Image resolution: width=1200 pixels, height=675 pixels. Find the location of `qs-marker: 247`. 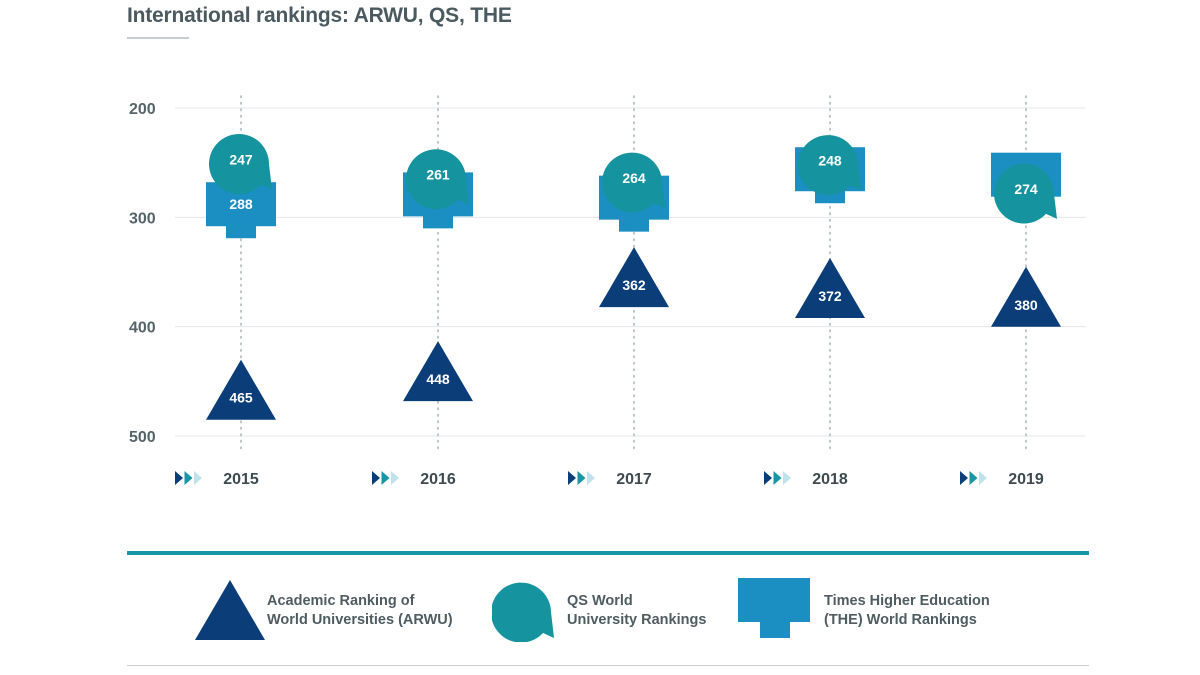

qs-marker: 247 is located at coordinates (240, 163).